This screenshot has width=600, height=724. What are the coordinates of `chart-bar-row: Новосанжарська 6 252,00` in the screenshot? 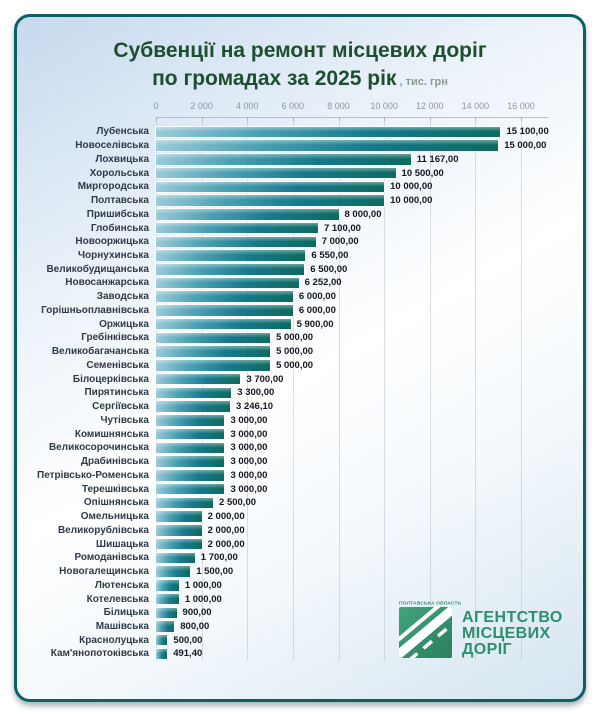 It's located at (300, 283).